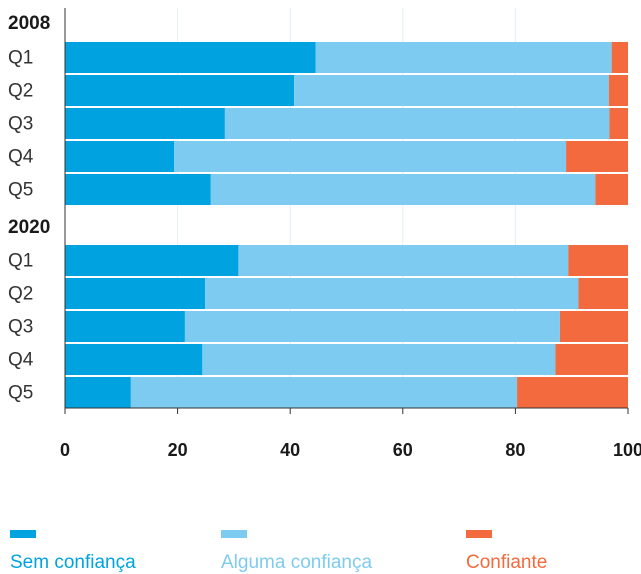  I want to click on legend-item-sem-confianca: Sem confiança, so click(73, 551).